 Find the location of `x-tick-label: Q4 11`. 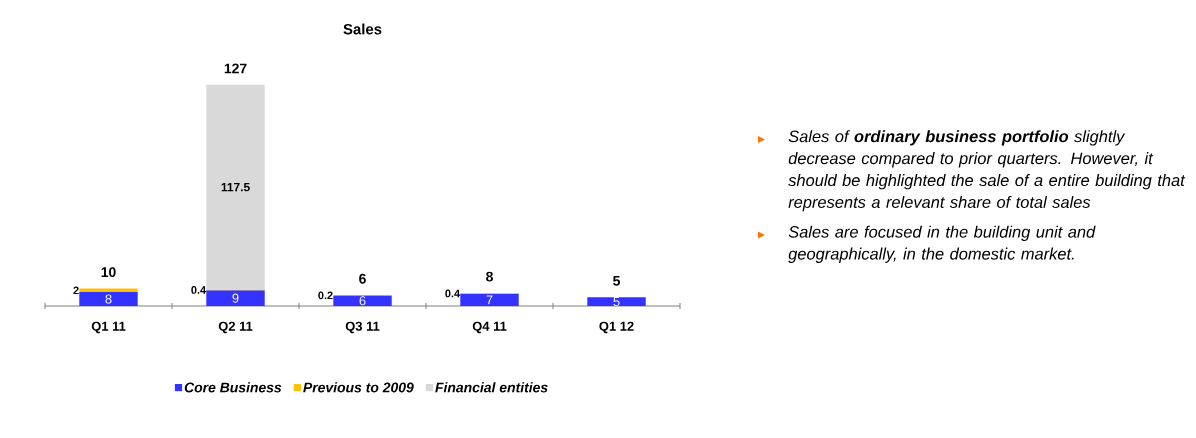

x-tick-label: Q4 11 is located at coordinates (489, 327).